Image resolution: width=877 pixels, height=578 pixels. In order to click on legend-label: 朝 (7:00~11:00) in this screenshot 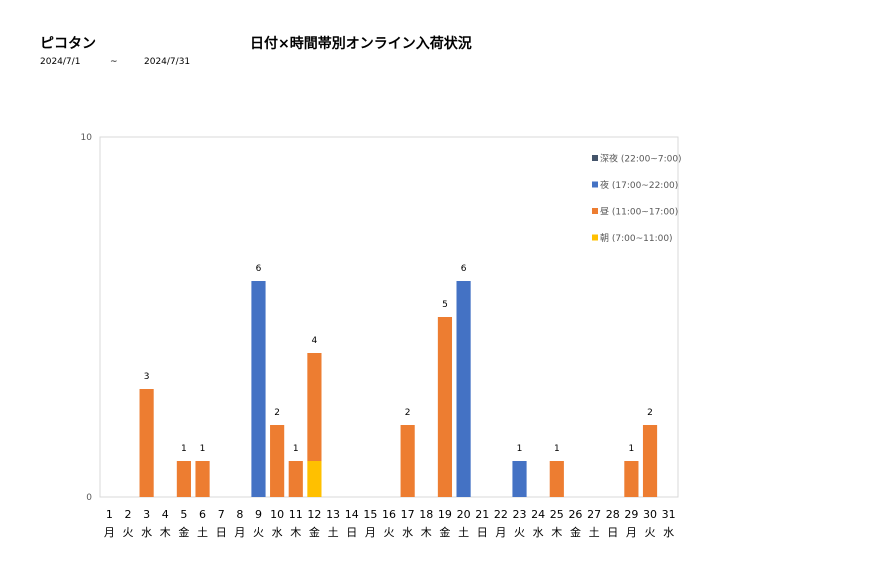, I will do `click(636, 238)`.